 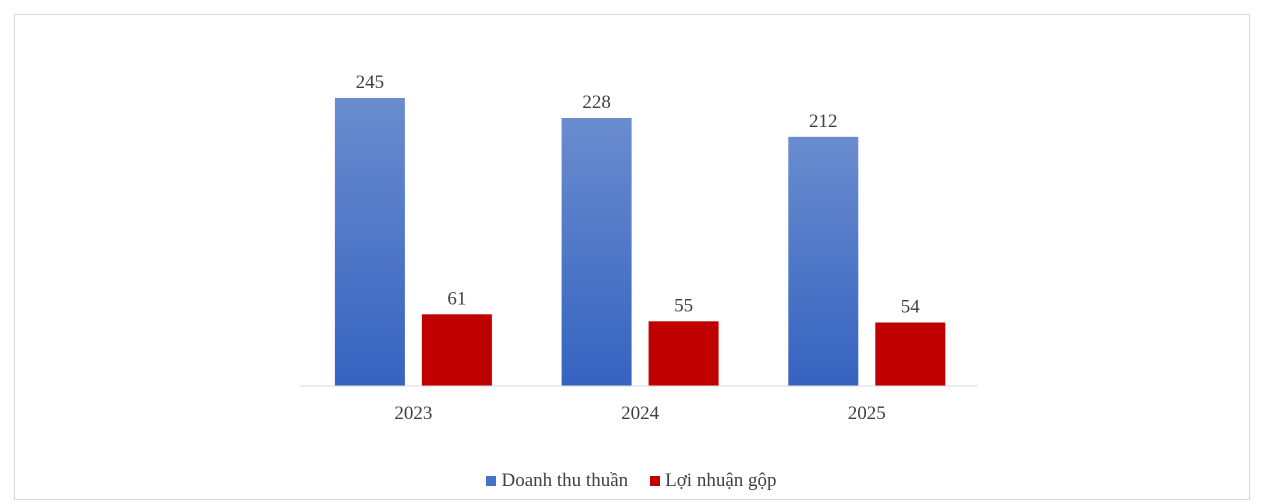 I want to click on data-label-series-2-2023: 61, so click(x=456, y=298).